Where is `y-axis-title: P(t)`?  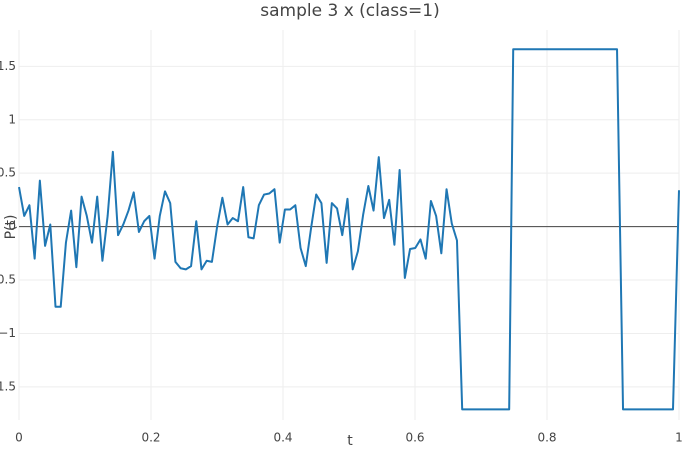
y-axis-title: P(t) is located at coordinates (11, 227).